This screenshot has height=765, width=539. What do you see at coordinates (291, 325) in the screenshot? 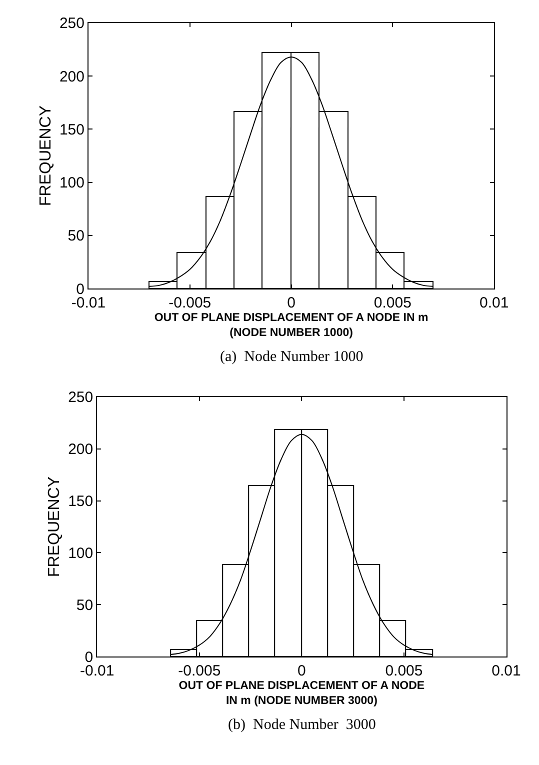
I see `x-axis-title: OUT OF PLANE DISPLACEMENT OF A NODE IN m (NODE NUMBER 1000)` at bounding box center [291, 325].